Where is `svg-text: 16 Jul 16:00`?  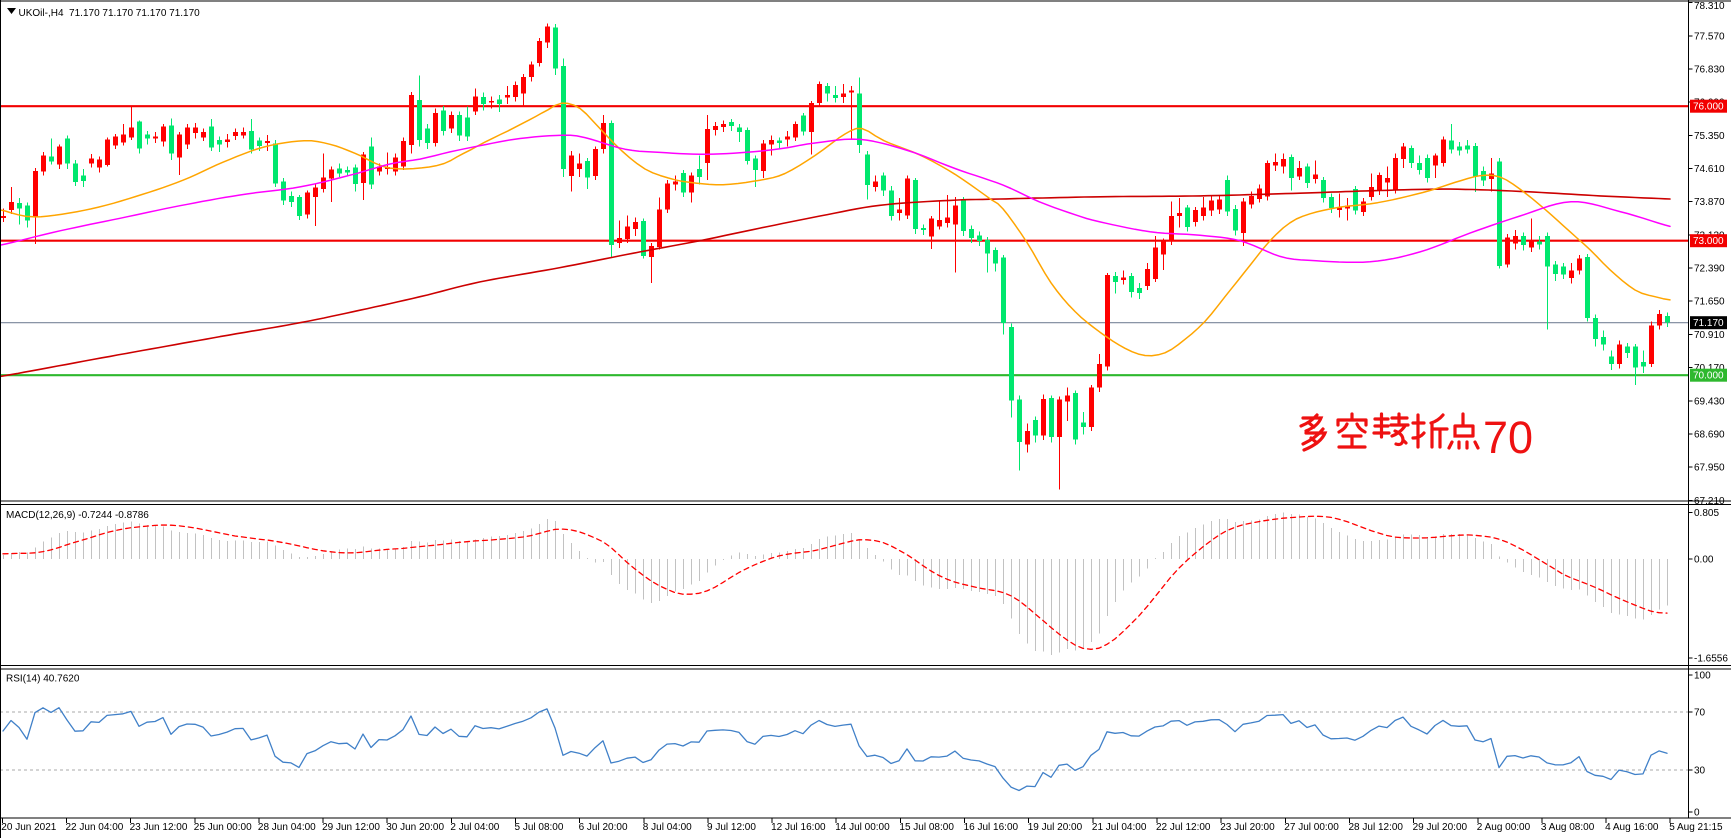
svg-text: 16 Jul 16:00 is located at coordinates (991, 827).